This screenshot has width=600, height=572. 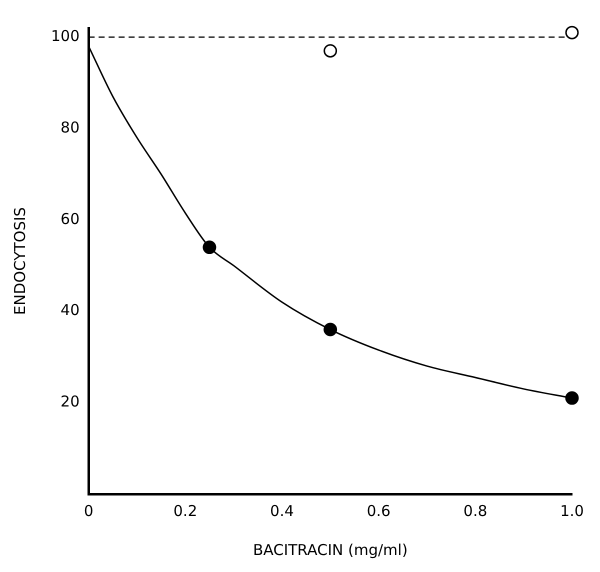 What do you see at coordinates (70, 219) in the screenshot?
I see `y-tick-label: 60` at bounding box center [70, 219].